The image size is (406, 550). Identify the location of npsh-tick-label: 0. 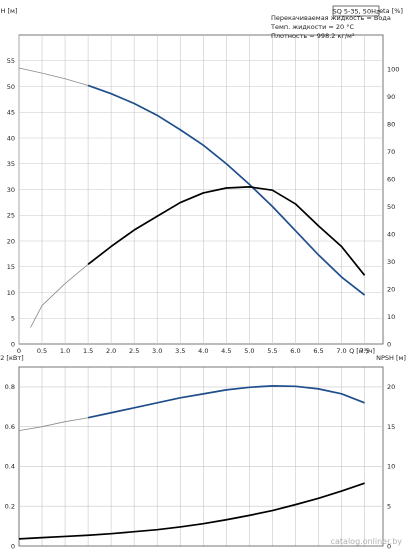
(389, 546).